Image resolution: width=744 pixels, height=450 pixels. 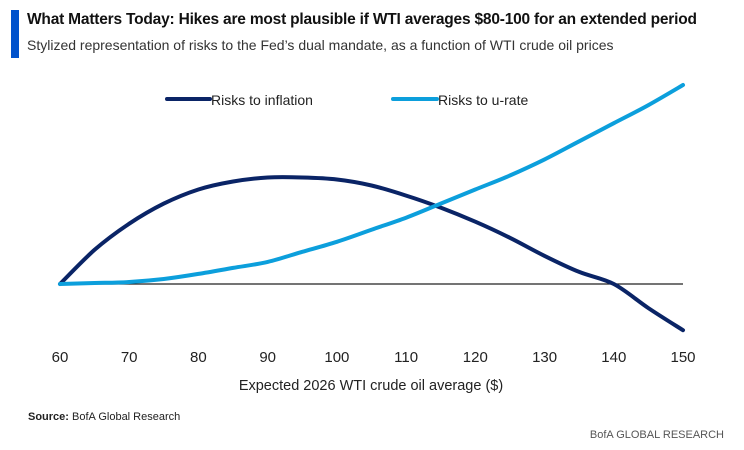 I want to click on source-text: BofA Global Research, so click(x=126, y=417).